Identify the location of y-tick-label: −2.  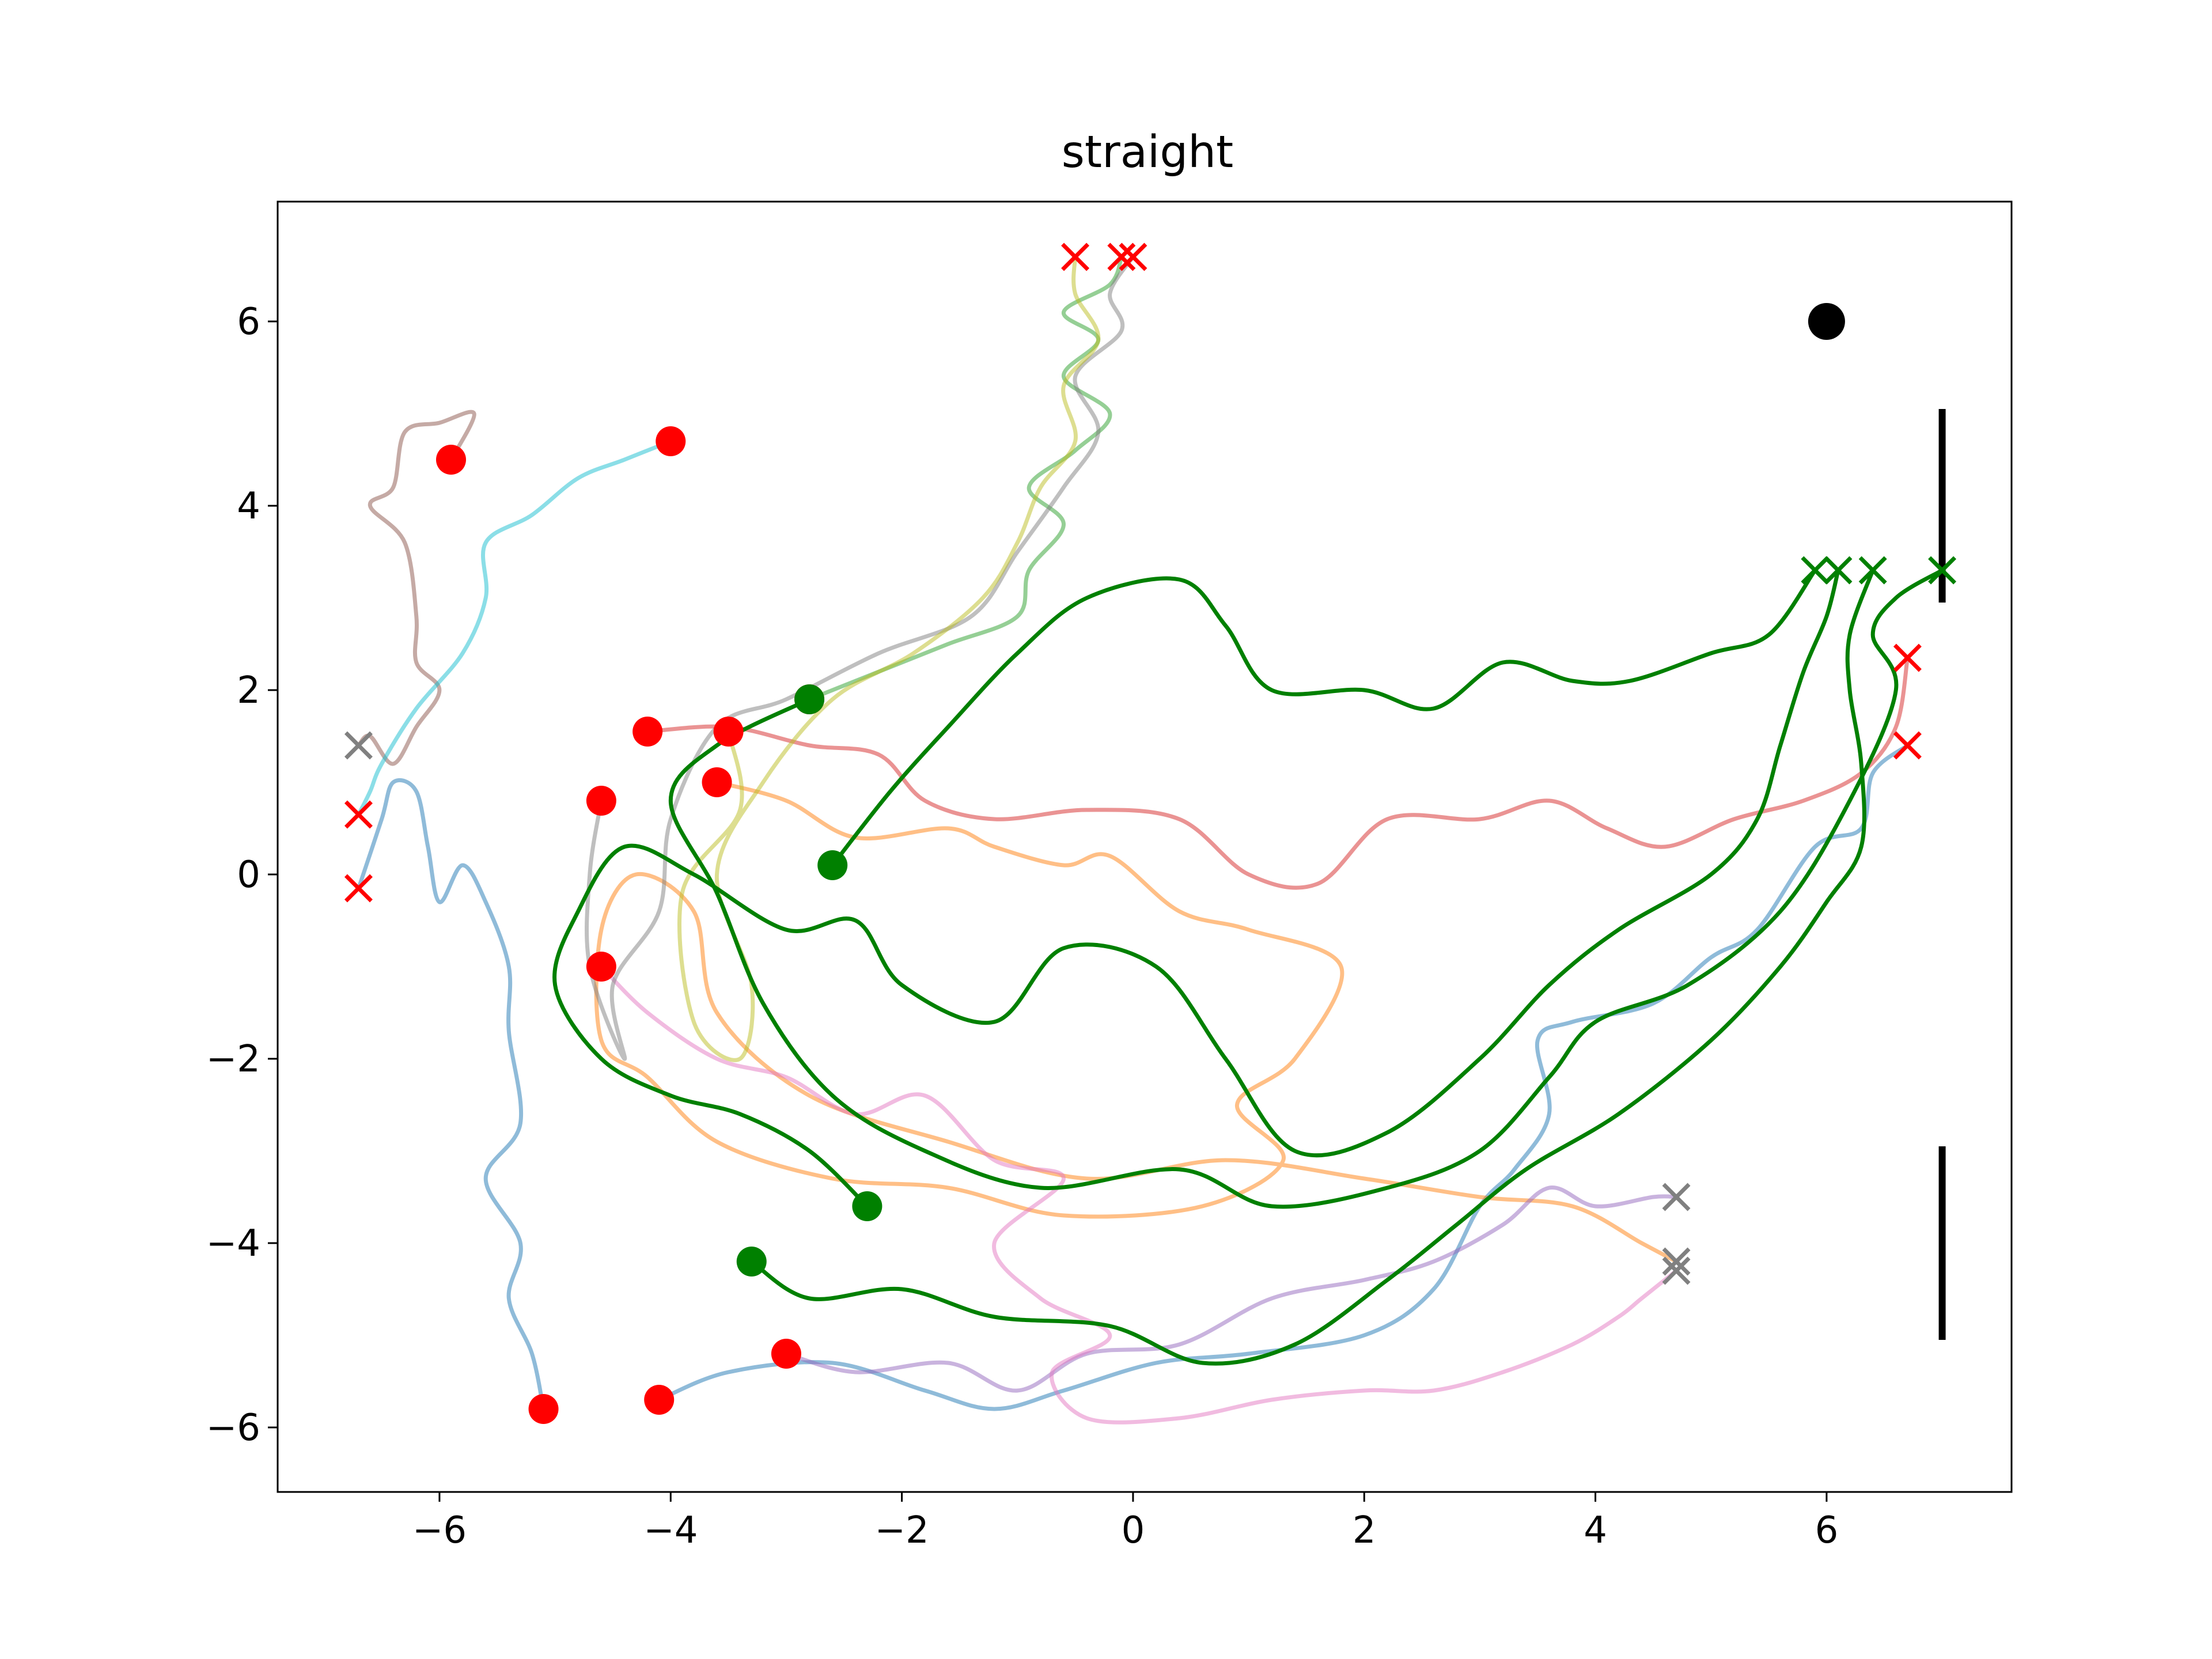
(233, 1059).